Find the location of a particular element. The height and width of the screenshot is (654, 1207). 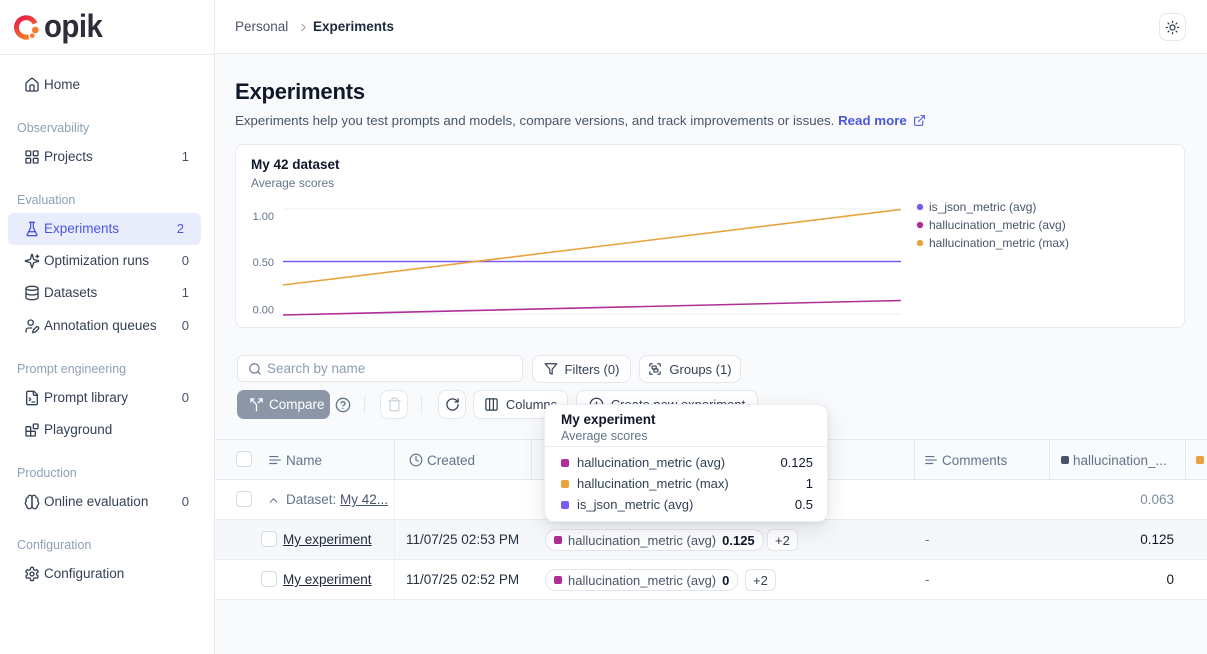

svg-text: 0.00 is located at coordinates (263, 311).